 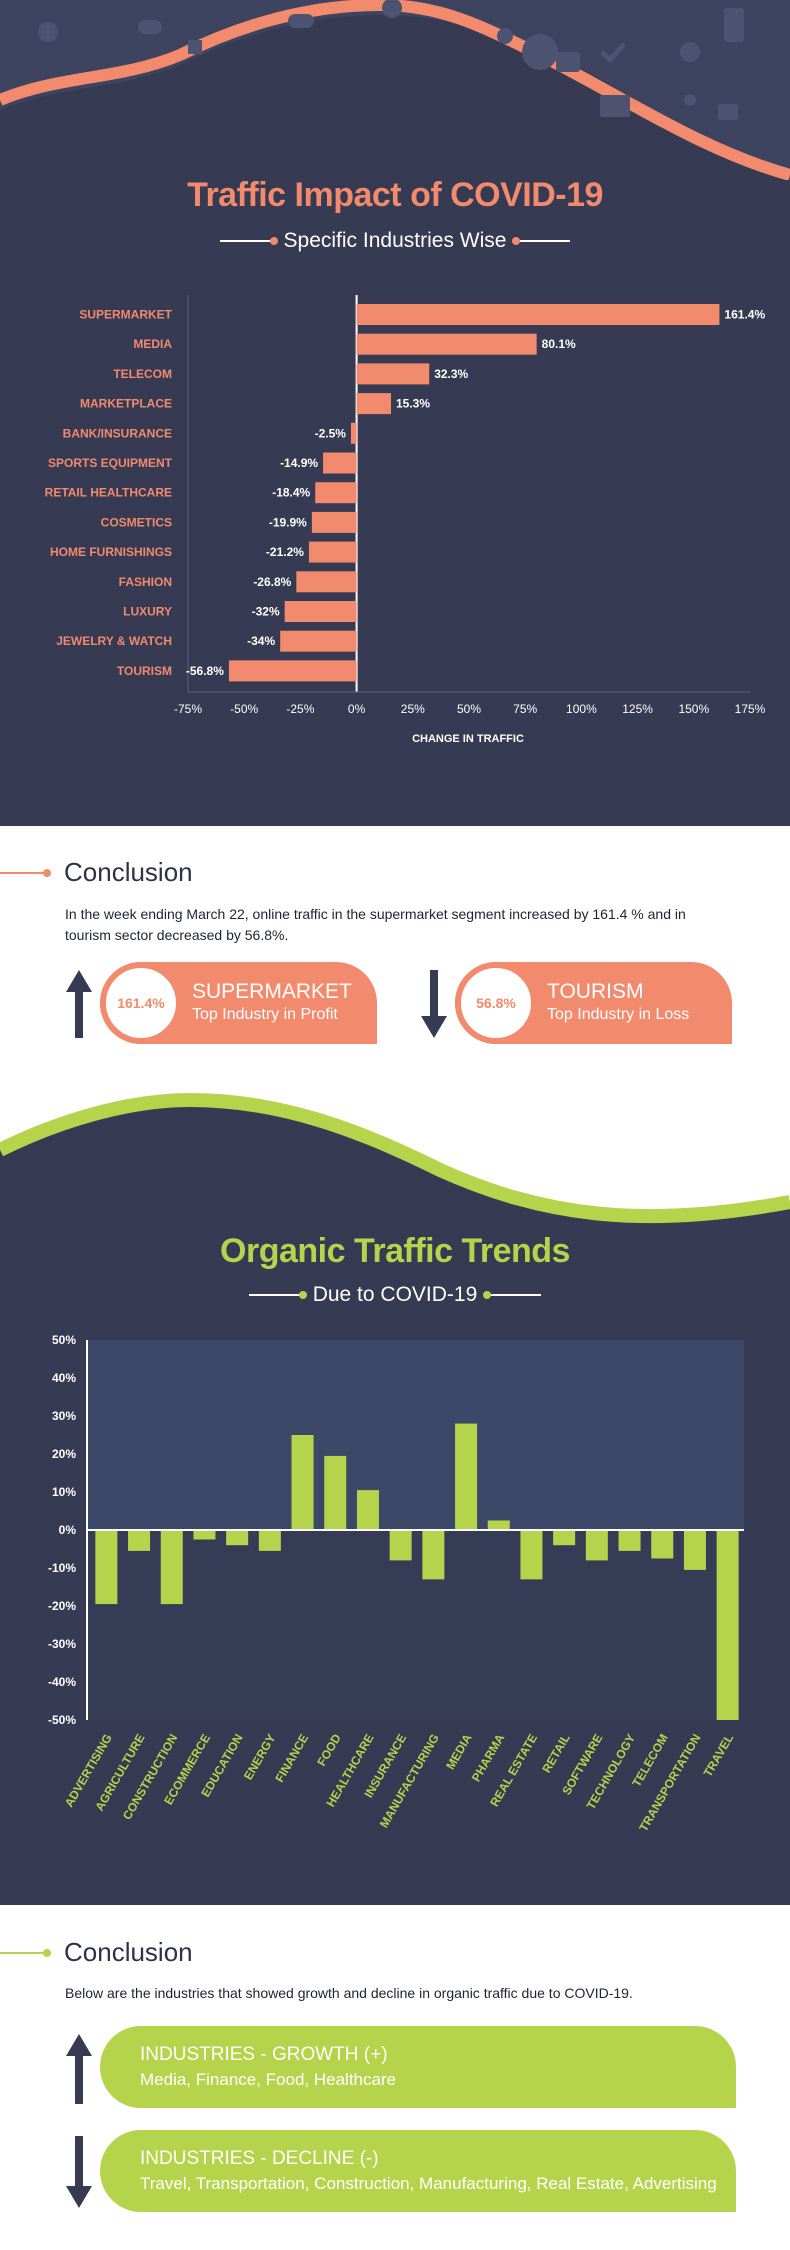 What do you see at coordinates (261, 641) in the screenshot?
I see `chart1-value-label: -34%` at bounding box center [261, 641].